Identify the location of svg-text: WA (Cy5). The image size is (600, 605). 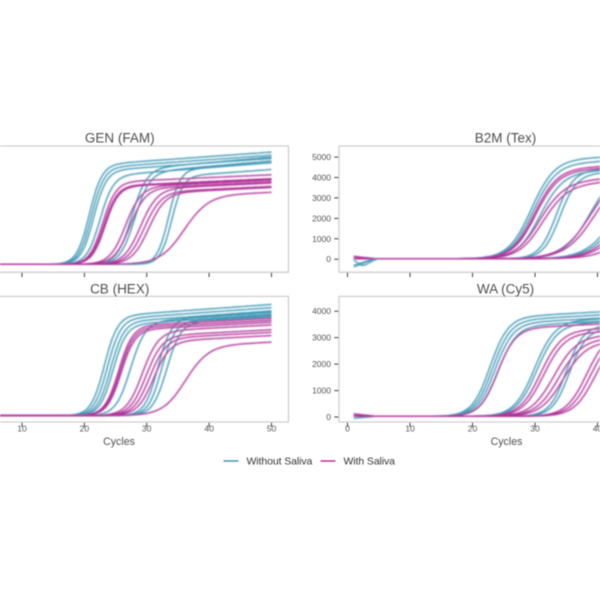
(505, 289).